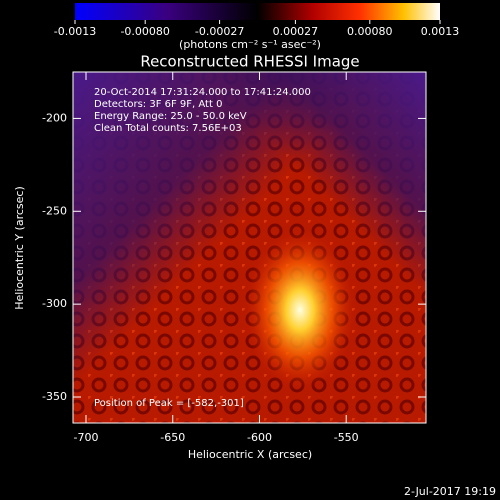 The height and width of the screenshot is (500, 500). Describe the element at coordinates (296, 31) in the screenshot. I see `colorbar-tick-label: 0.00027` at that location.